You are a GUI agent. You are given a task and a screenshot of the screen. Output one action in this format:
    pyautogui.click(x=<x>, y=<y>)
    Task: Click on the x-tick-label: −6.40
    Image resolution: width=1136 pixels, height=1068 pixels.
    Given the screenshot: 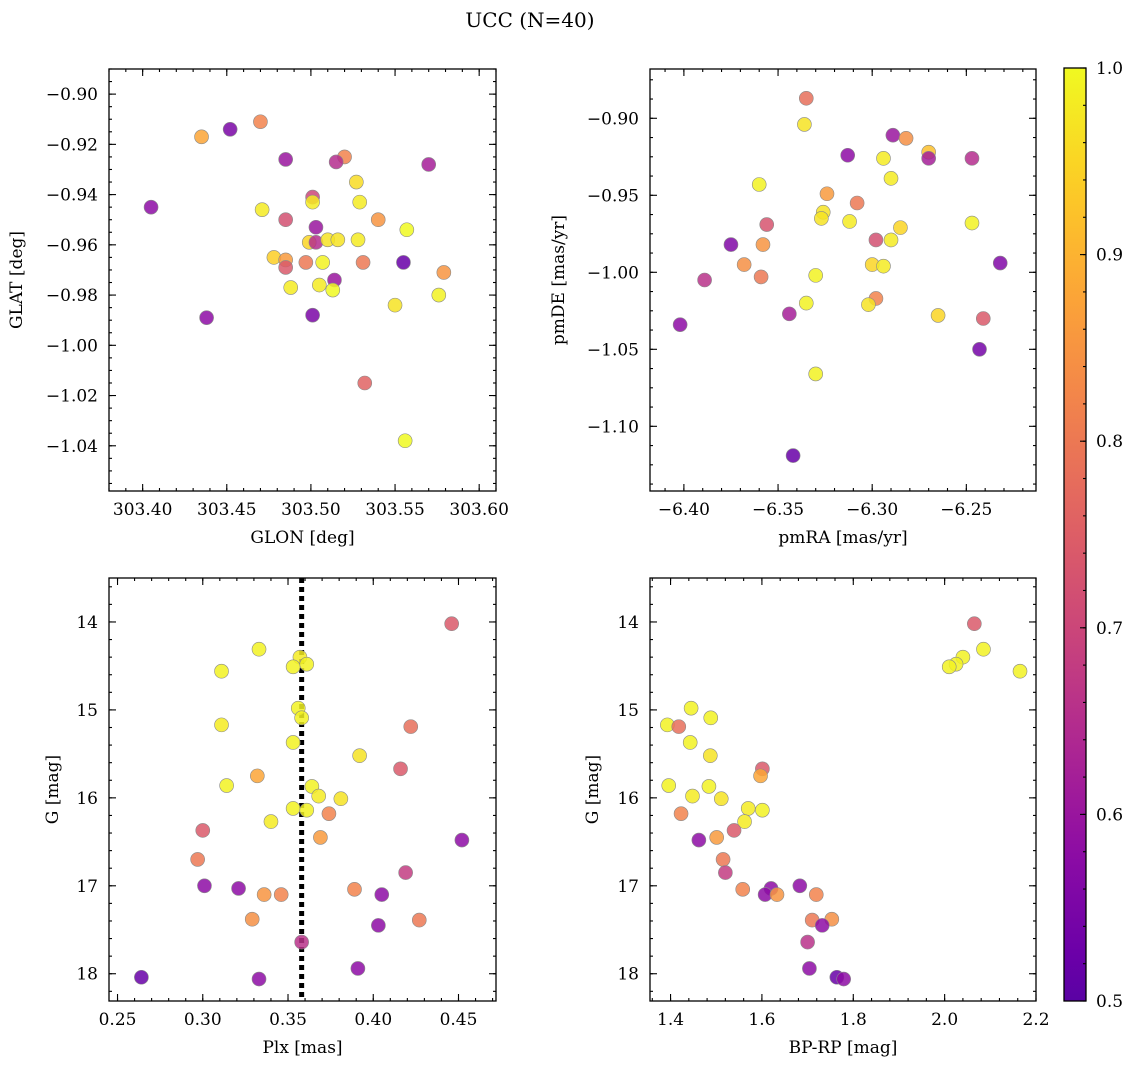 What is the action you would take?
    pyautogui.click(x=684, y=510)
    